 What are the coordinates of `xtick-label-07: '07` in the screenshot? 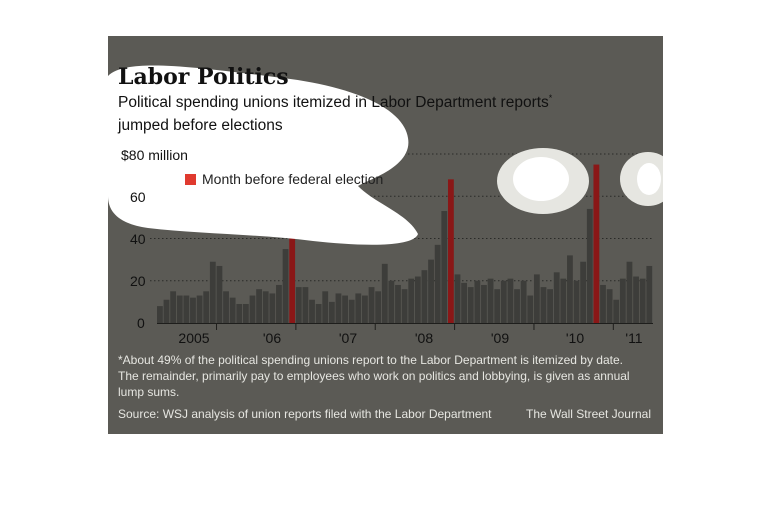 It's located at (348, 338).